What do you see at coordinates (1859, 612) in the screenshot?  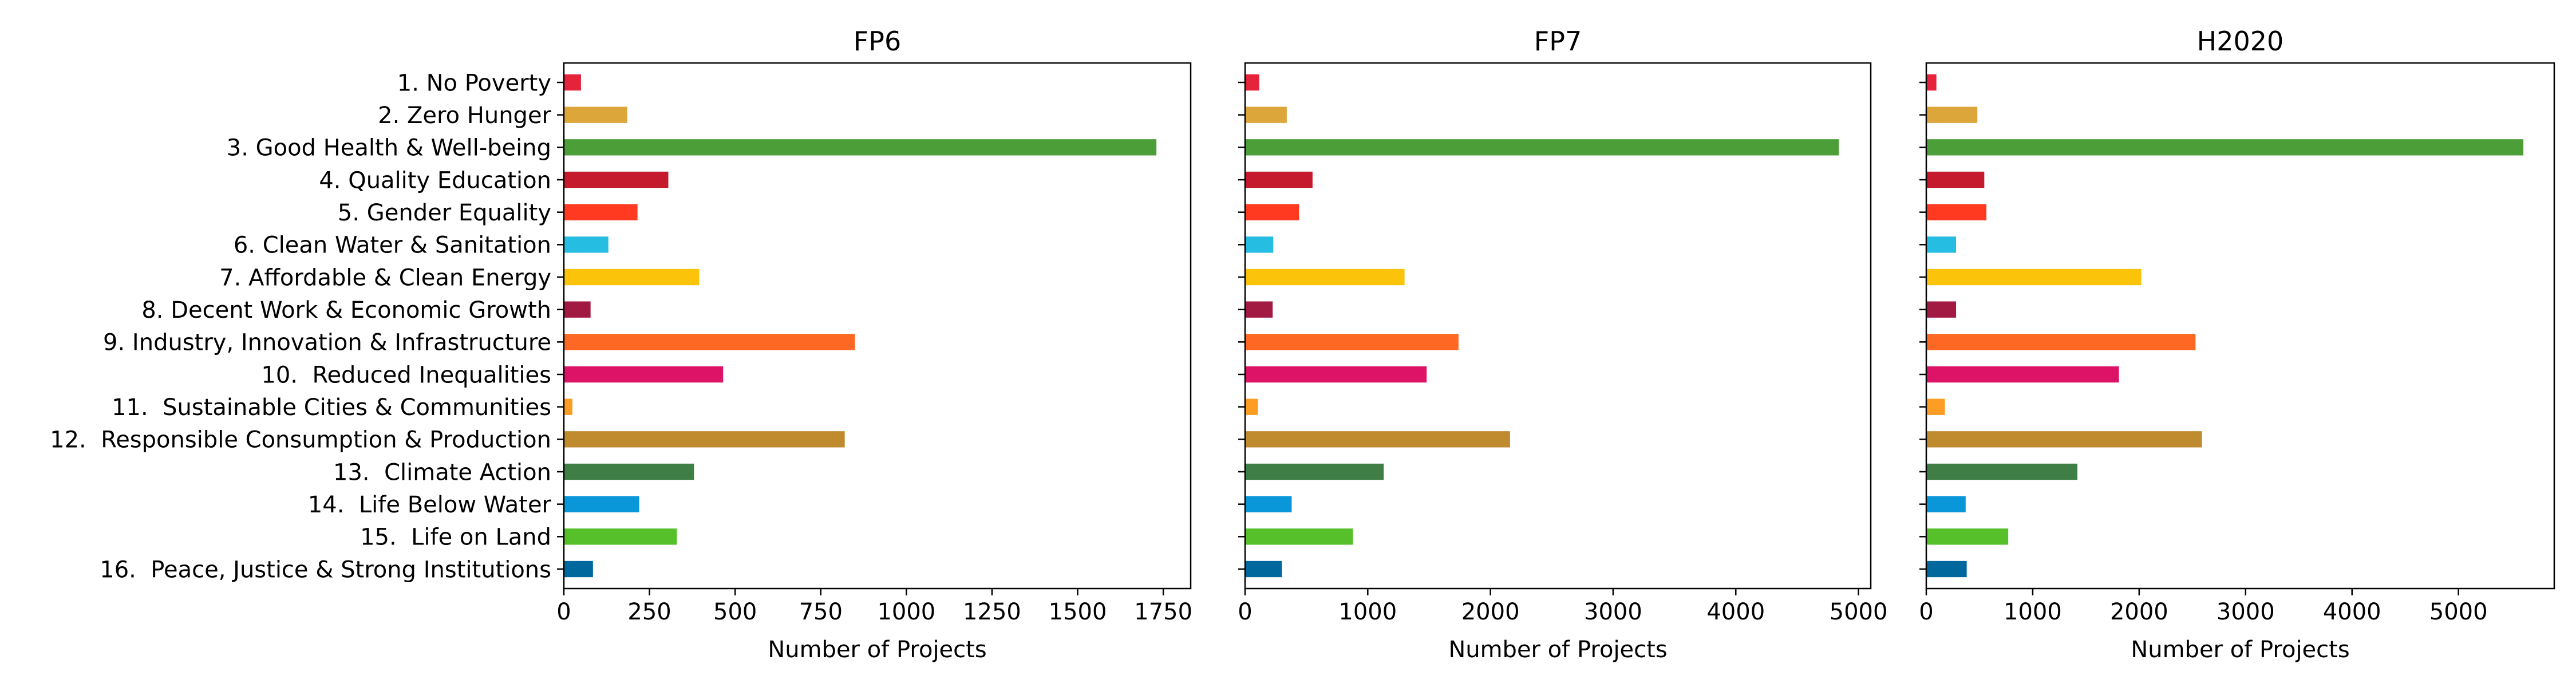 I see `x-tick-label-1-5: 5000` at bounding box center [1859, 612].